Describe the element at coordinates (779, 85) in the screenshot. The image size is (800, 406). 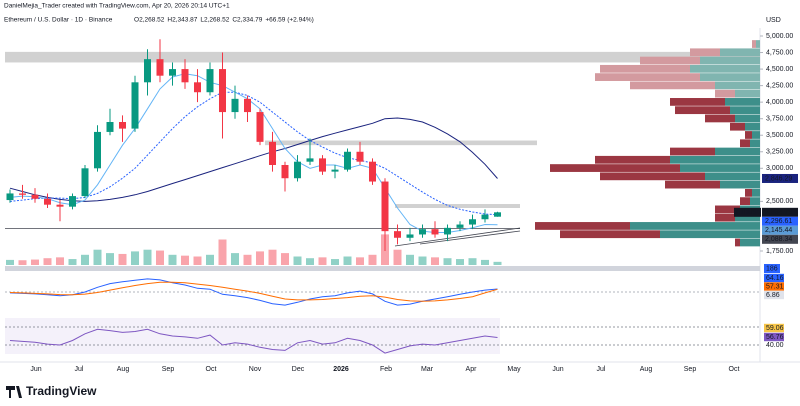
I see `y-tick-label: 4,250.00` at that location.